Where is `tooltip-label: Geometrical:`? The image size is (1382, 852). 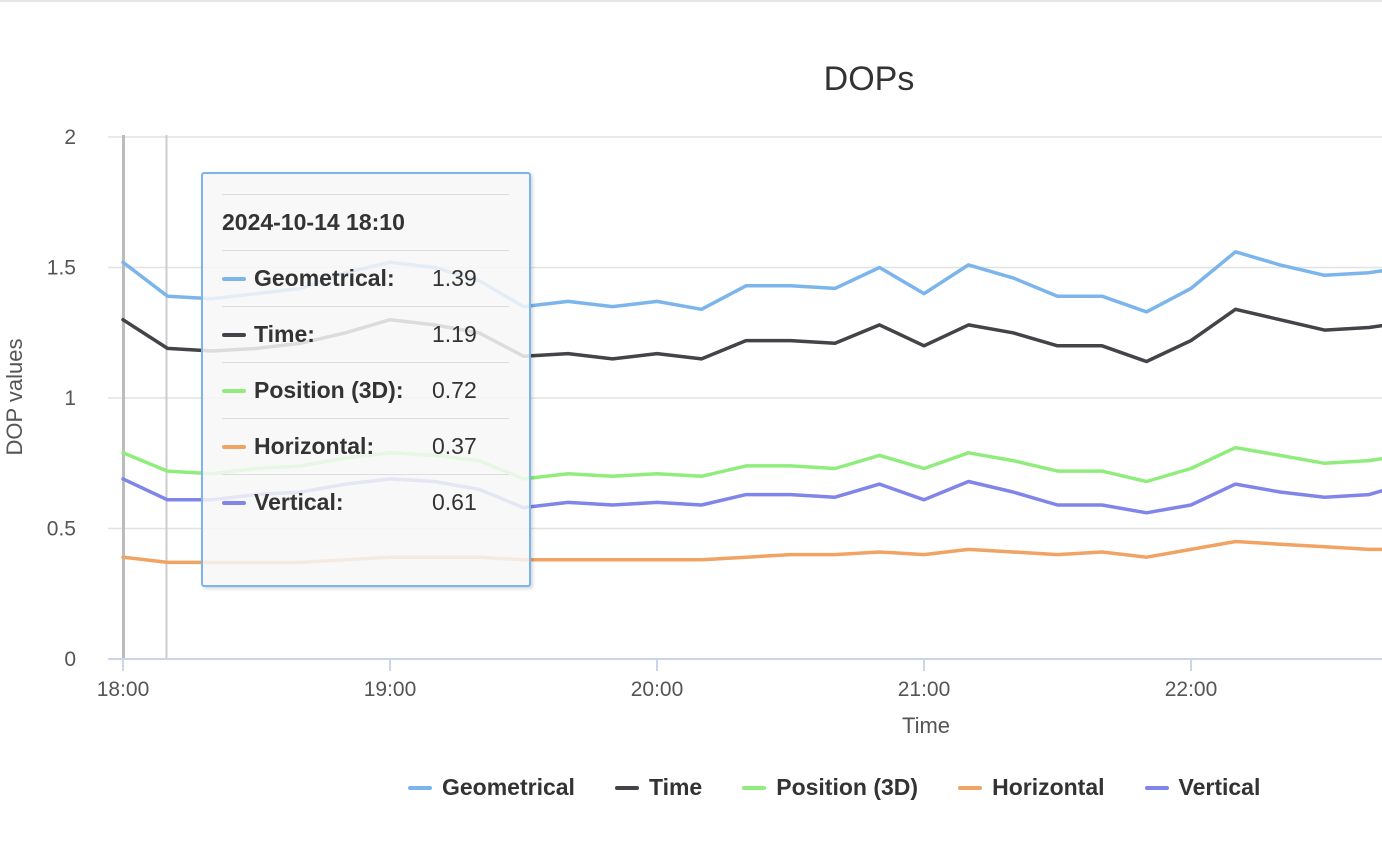
tooltip-label: Geometrical: is located at coordinates (324, 278).